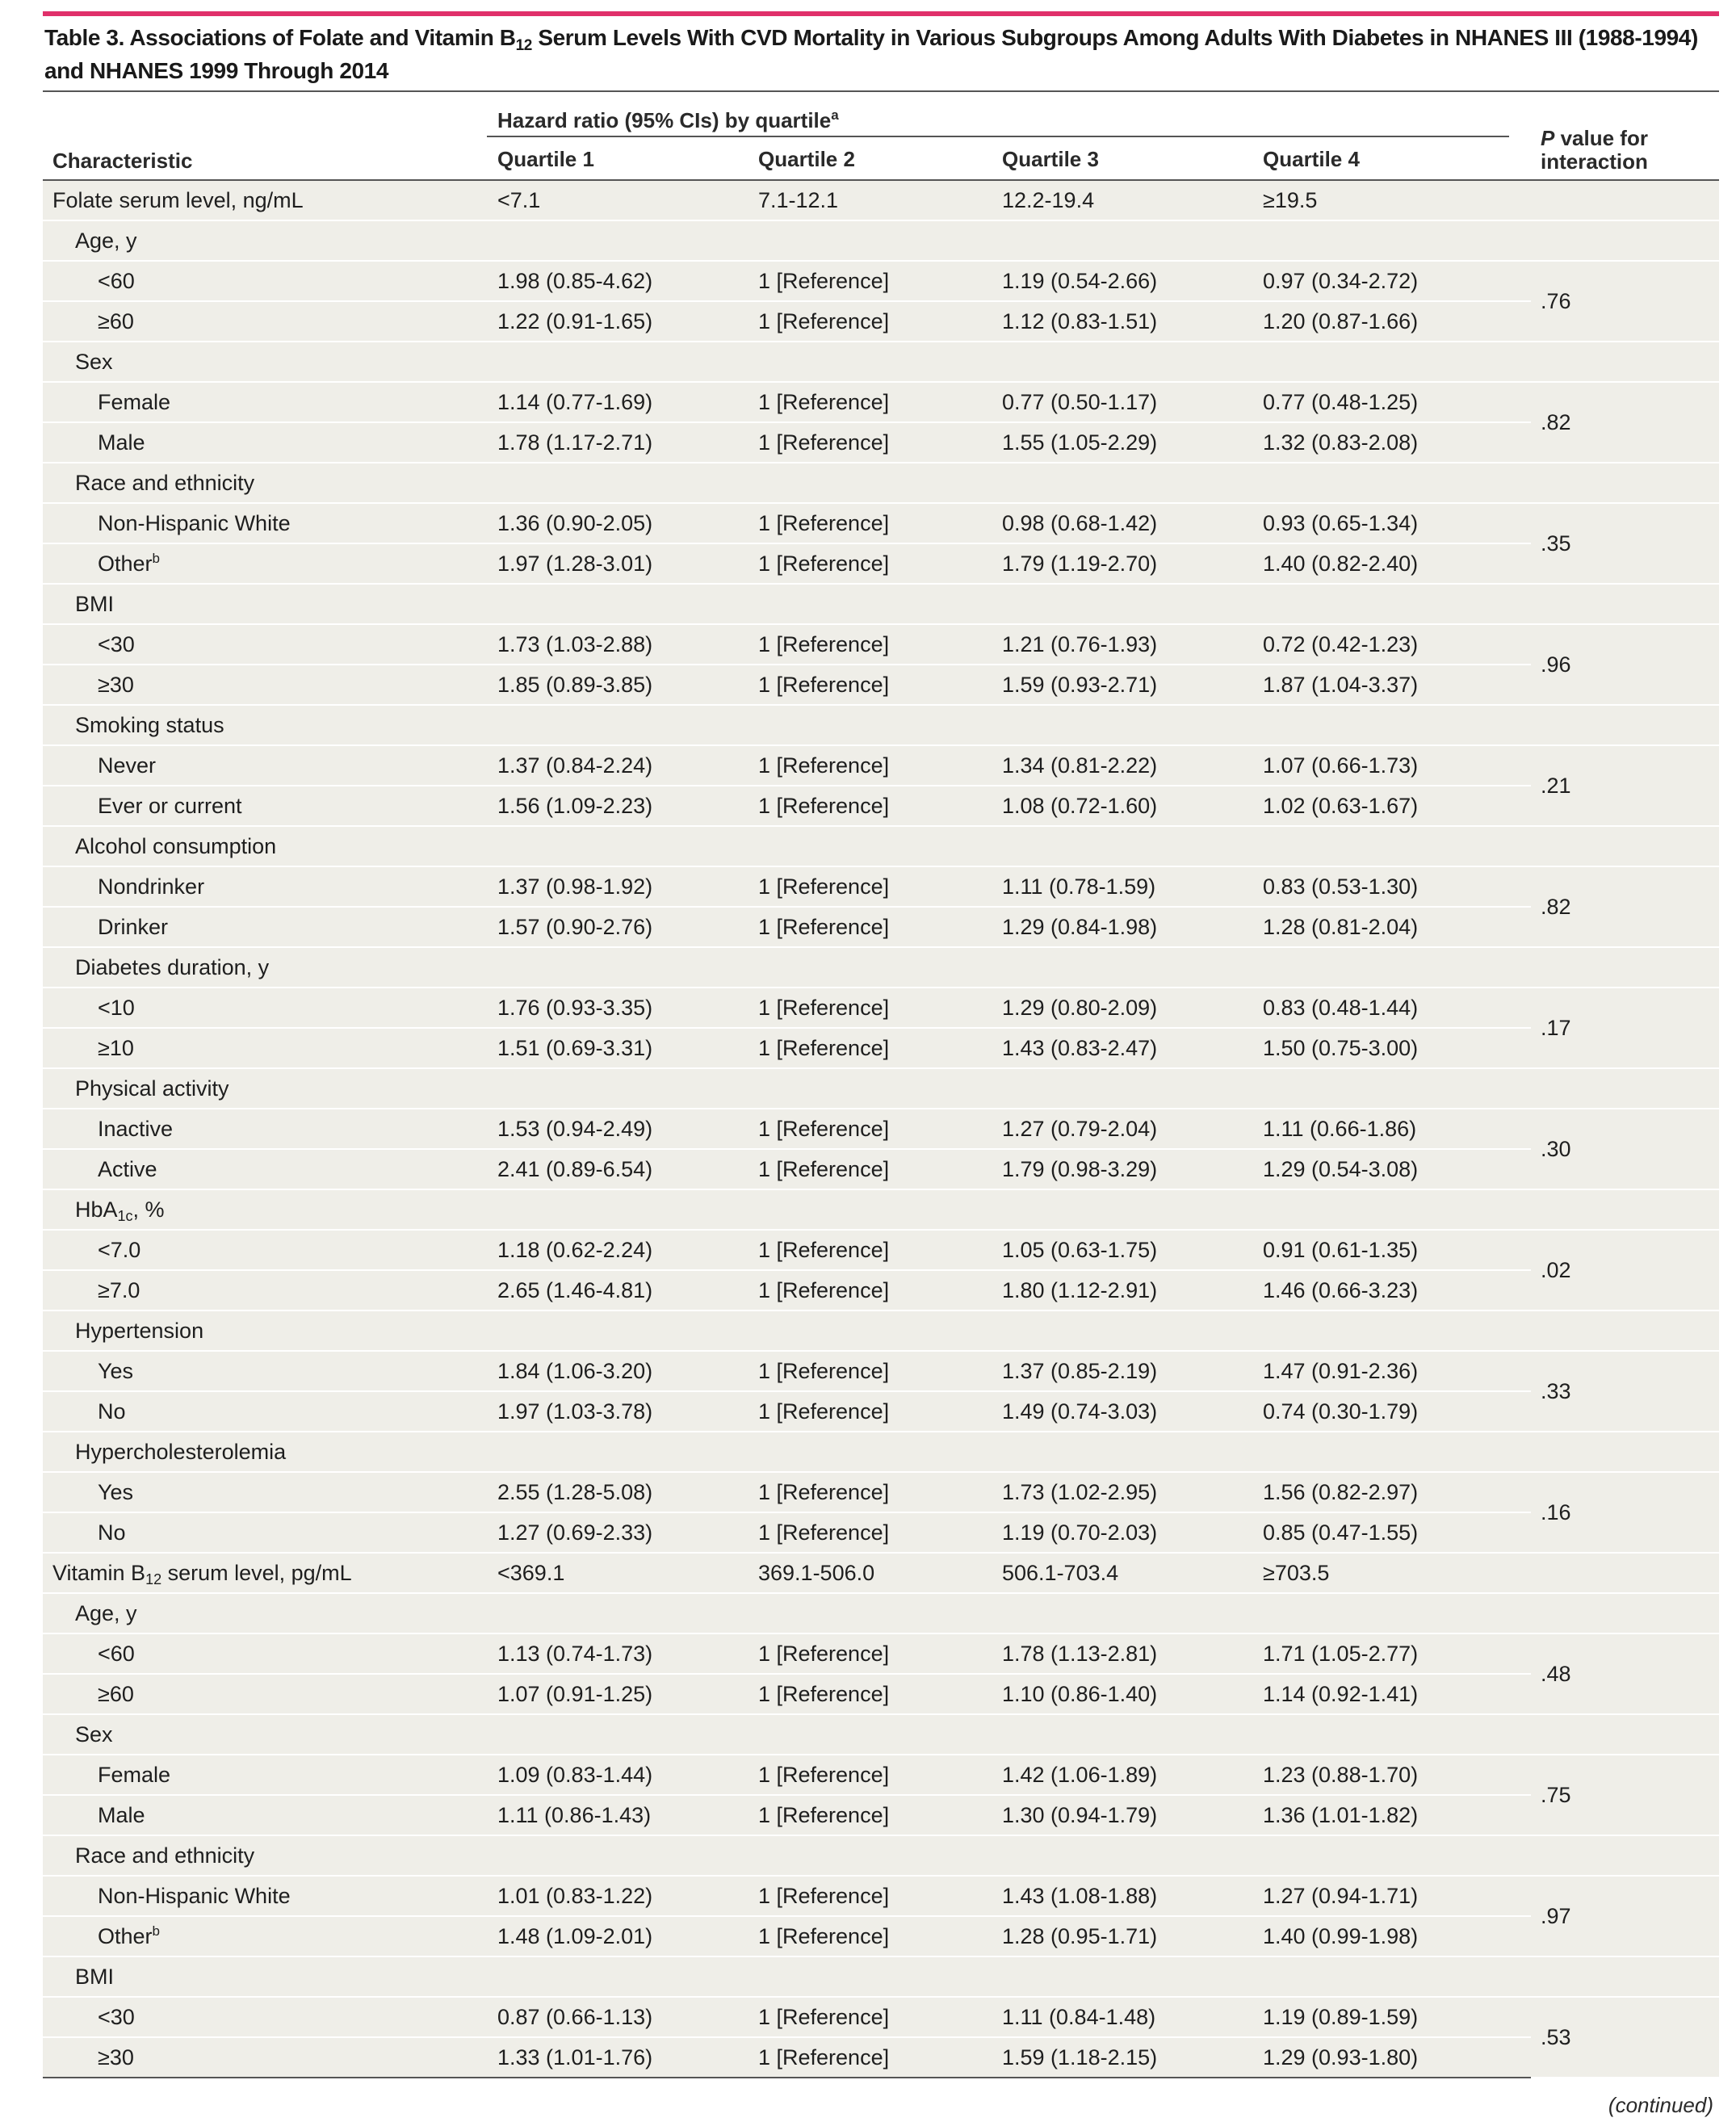 Image resolution: width=1736 pixels, height=2122 pixels. What do you see at coordinates (1392, 1936) in the screenshot?
I see `quartile-4-cell: 1.40 (0.99-1.98)` at bounding box center [1392, 1936].